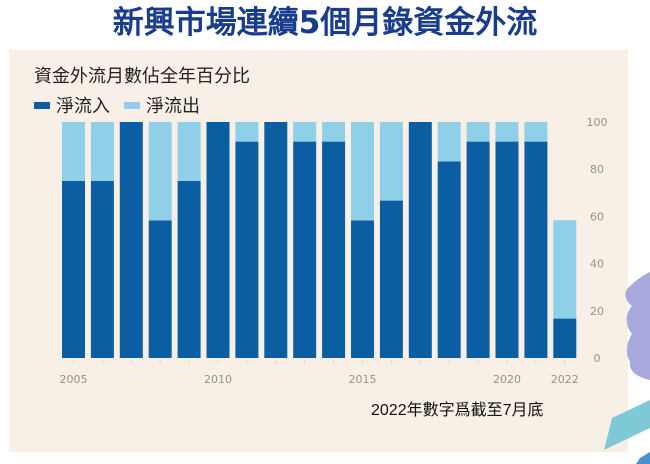  What do you see at coordinates (565, 379) in the screenshot?
I see `x-tick-label: 2022` at bounding box center [565, 379].